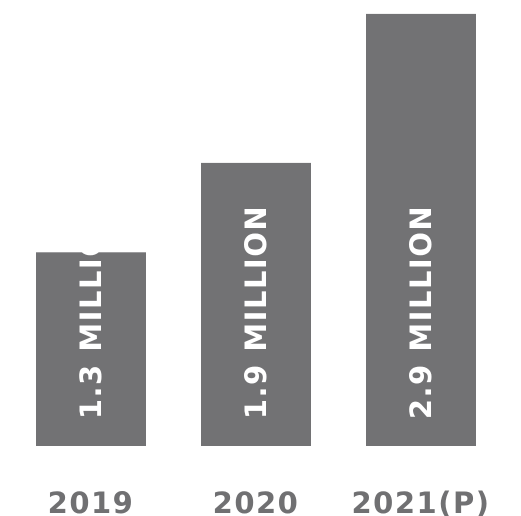  Describe the element at coordinates (421, 501) in the screenshot. I see `category-label-2021-p: 2021(P)` at that location.